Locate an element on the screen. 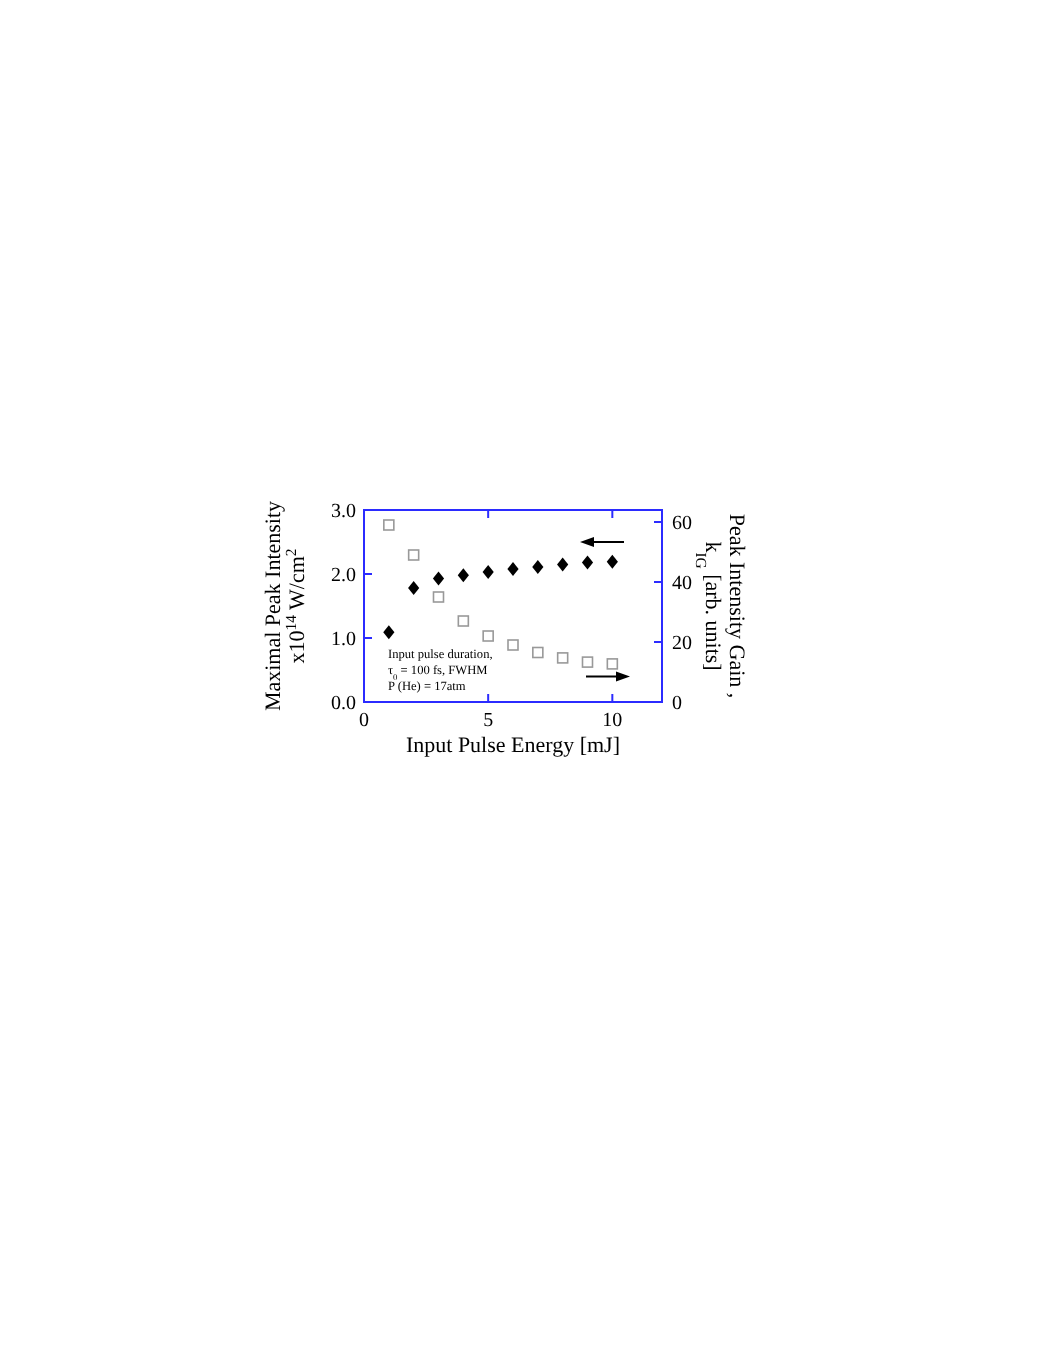 This screenshot has height=1362, width=1052. y-tick-label: 3.0 is located at coordinates (343, 512).